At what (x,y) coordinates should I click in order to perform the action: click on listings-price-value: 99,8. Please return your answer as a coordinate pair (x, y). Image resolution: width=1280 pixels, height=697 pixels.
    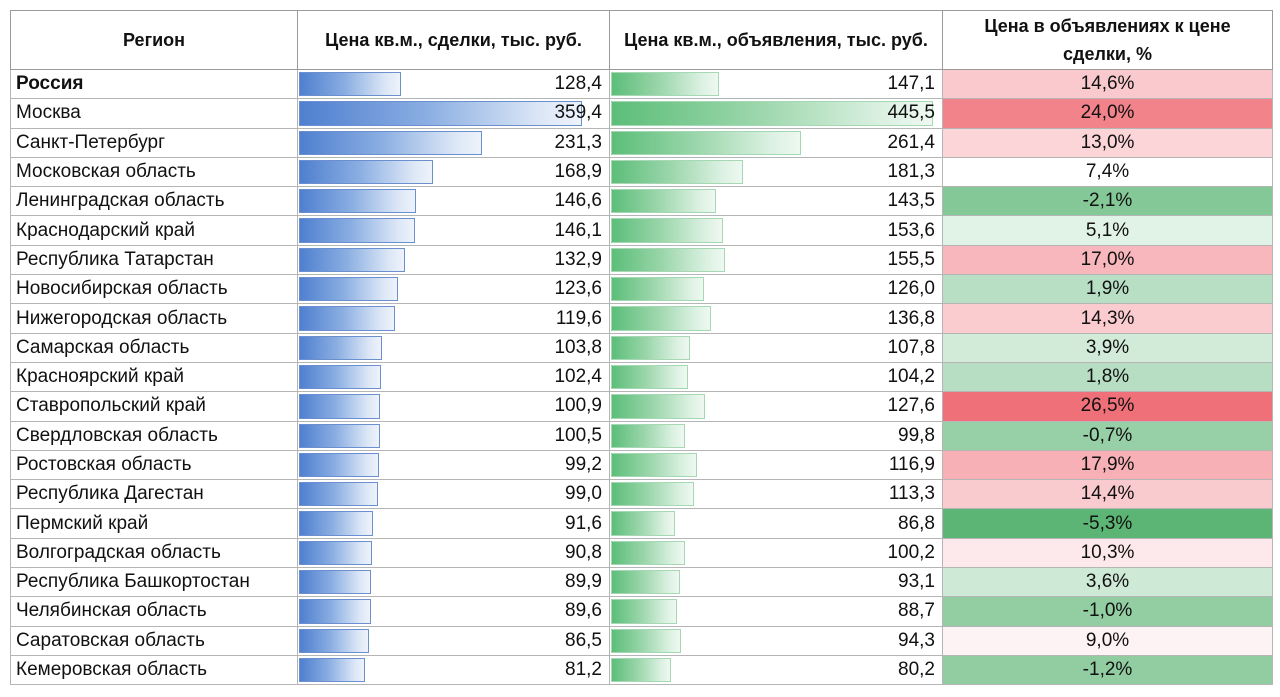
    Looking at the image, I should click on (916, 435).